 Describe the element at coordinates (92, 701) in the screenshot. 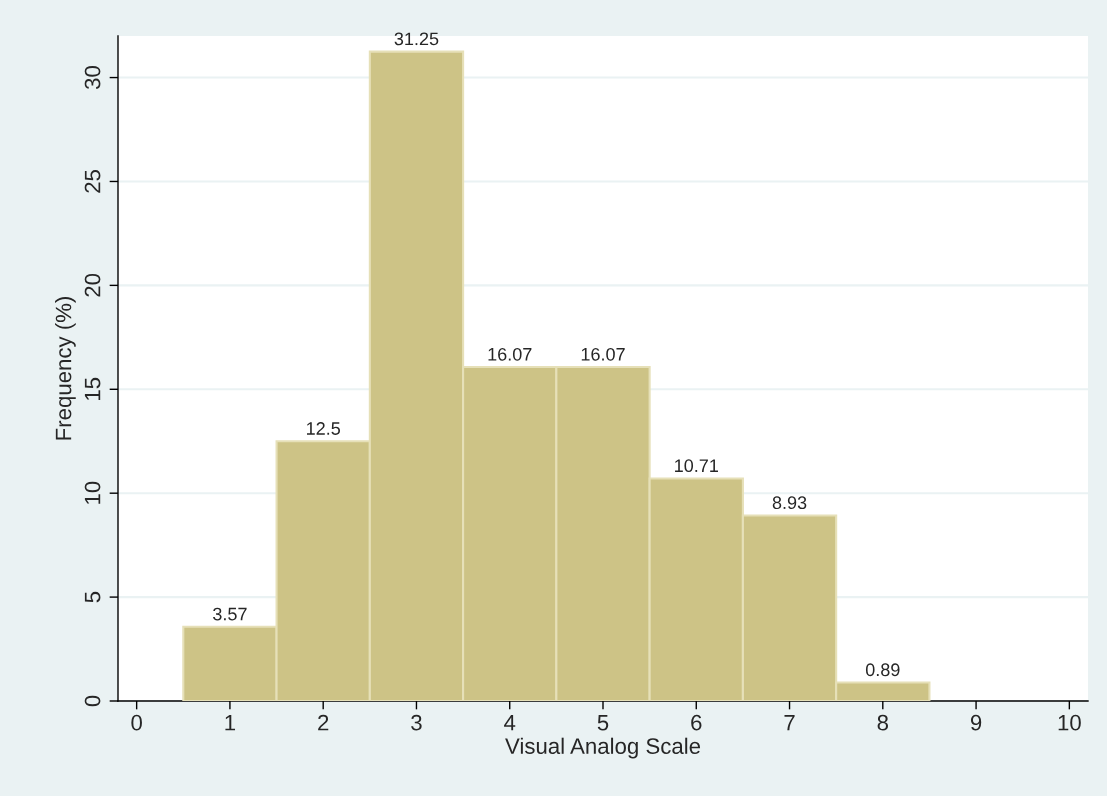

I see `y-tick-label: 0` at that location.